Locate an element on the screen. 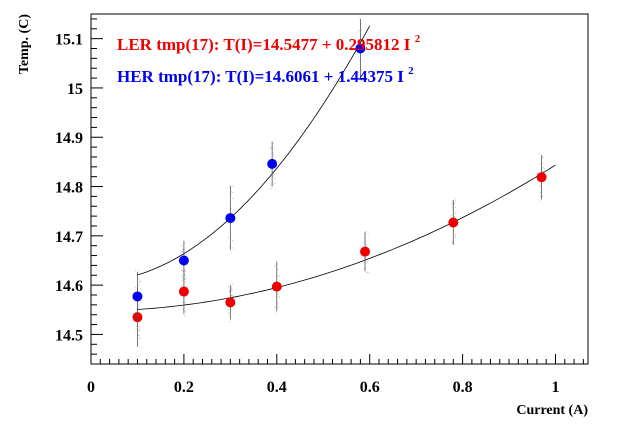  her-fit-equation: HER tmp(17): T(I)=14.6061 + 1.44375 I 2 is located at coordinates (265, 75).